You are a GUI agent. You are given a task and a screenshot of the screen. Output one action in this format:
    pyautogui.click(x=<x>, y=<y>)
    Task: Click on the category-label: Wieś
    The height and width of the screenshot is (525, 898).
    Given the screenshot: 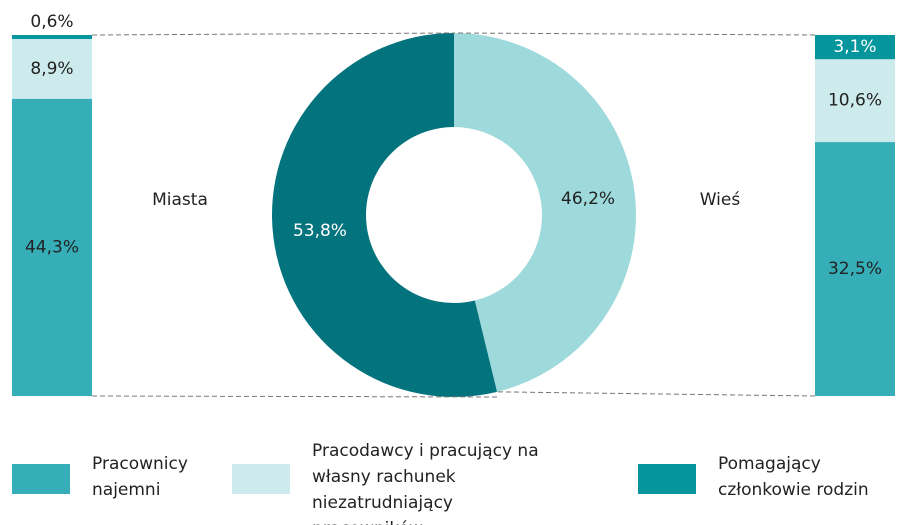 What is the action you would take?
    pyautogui.click(x=720, y=200)
    